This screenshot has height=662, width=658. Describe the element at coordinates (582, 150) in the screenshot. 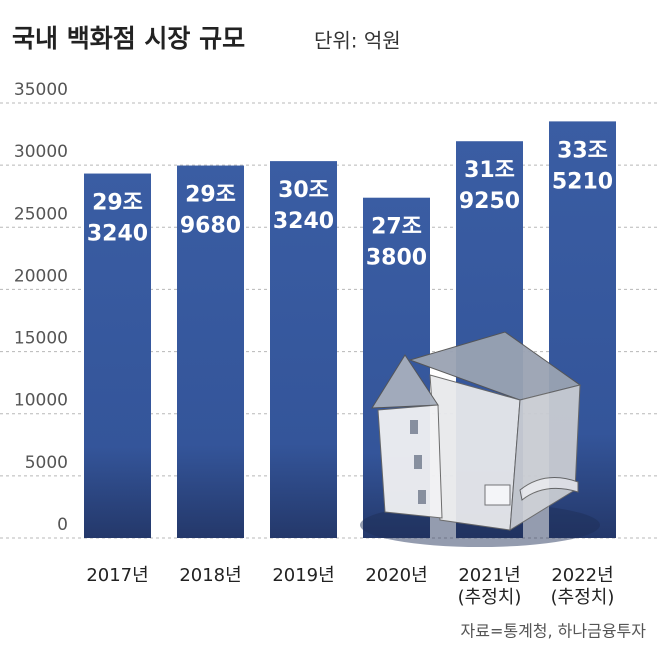

I see `value-label: 33조` at that location.